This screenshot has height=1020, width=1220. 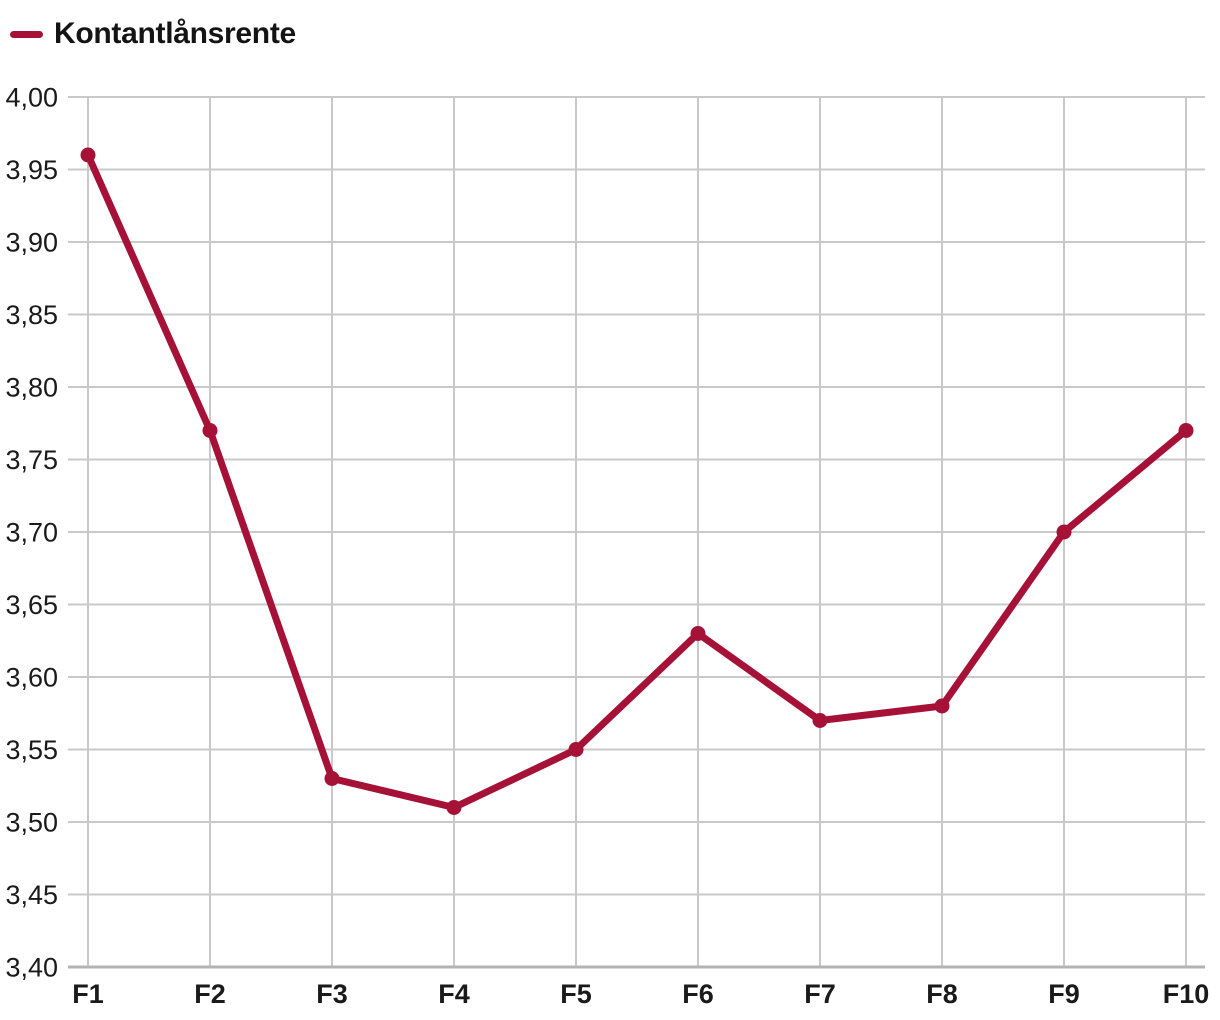 What do you see at coordinates (698, 633) in the screenshot?
I see `data-point-F6` at bounding box center [698, 633].